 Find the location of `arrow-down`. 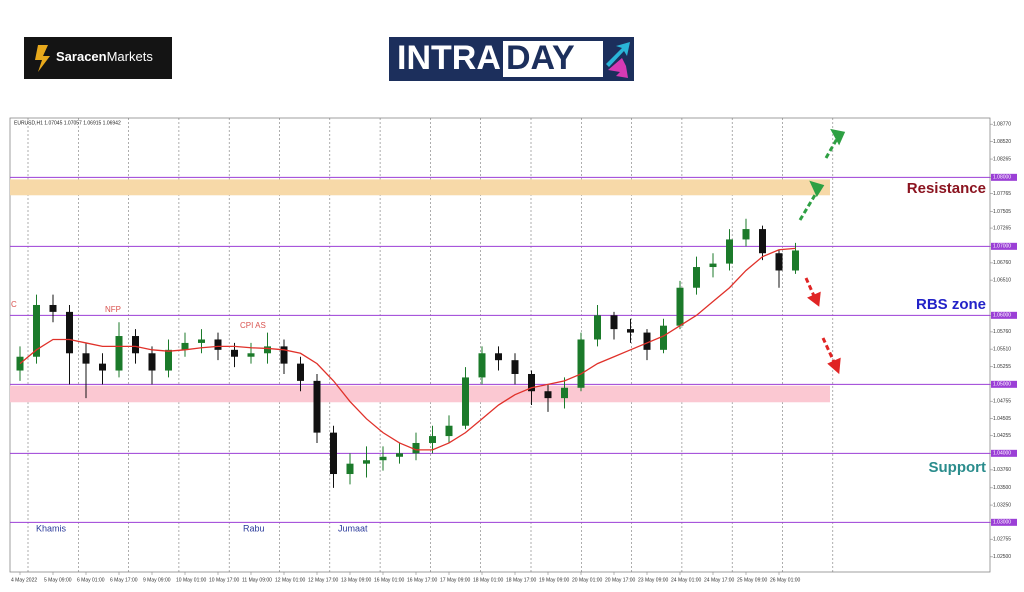

arrow-down is located at coordinates (810, 287).